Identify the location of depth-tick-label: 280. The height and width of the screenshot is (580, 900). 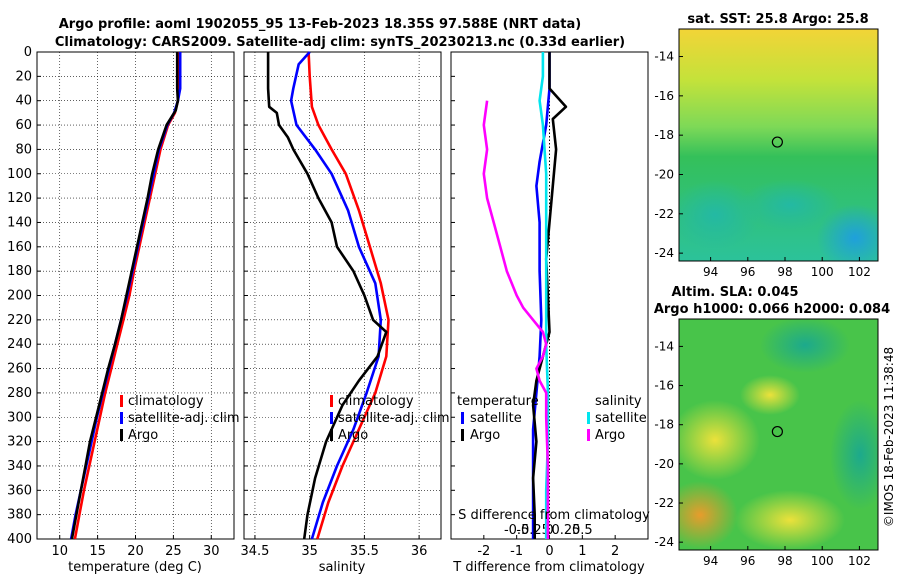
(19, 393).